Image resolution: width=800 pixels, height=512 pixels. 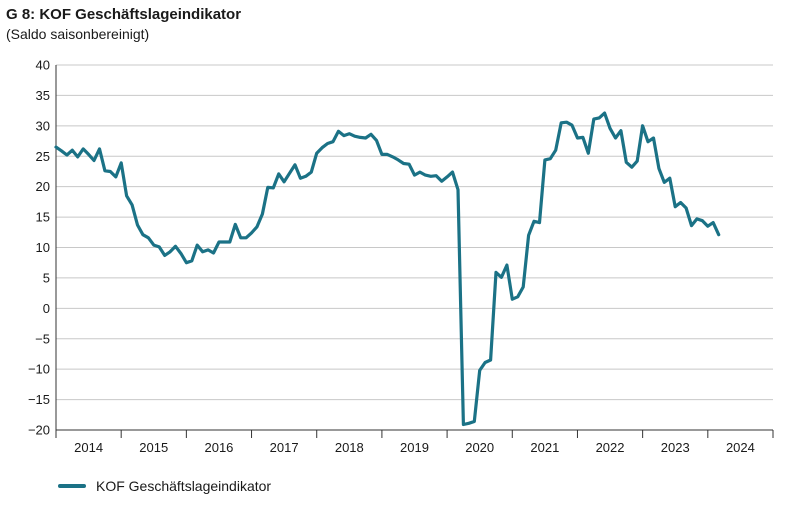 I want to click on legend-swatch, so click(x=72, y=486).